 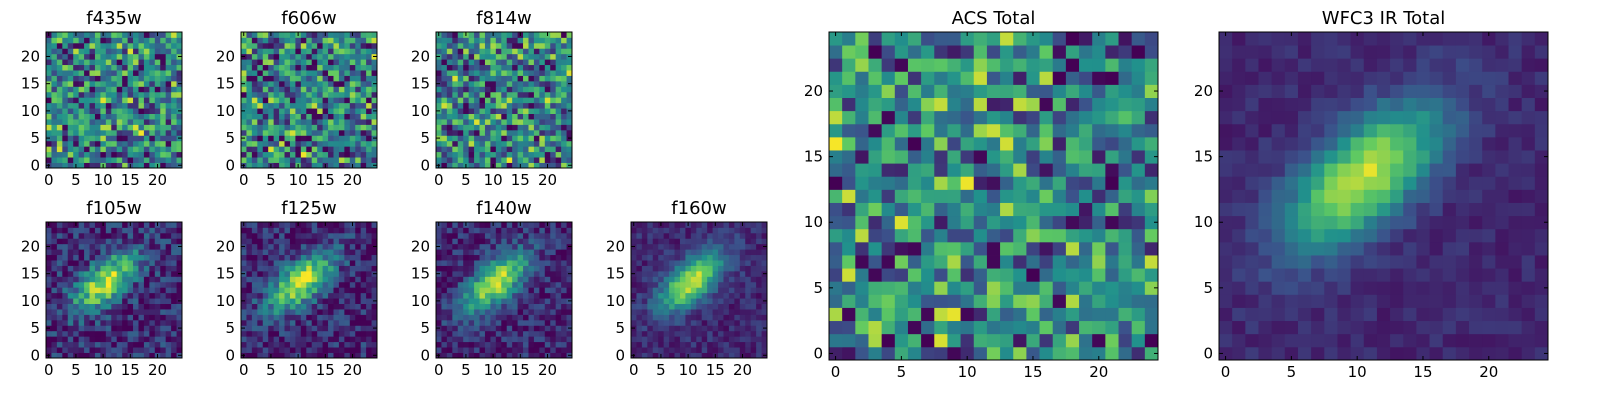 I want to click on panel-title: f435w, so click(x=113, y=18).